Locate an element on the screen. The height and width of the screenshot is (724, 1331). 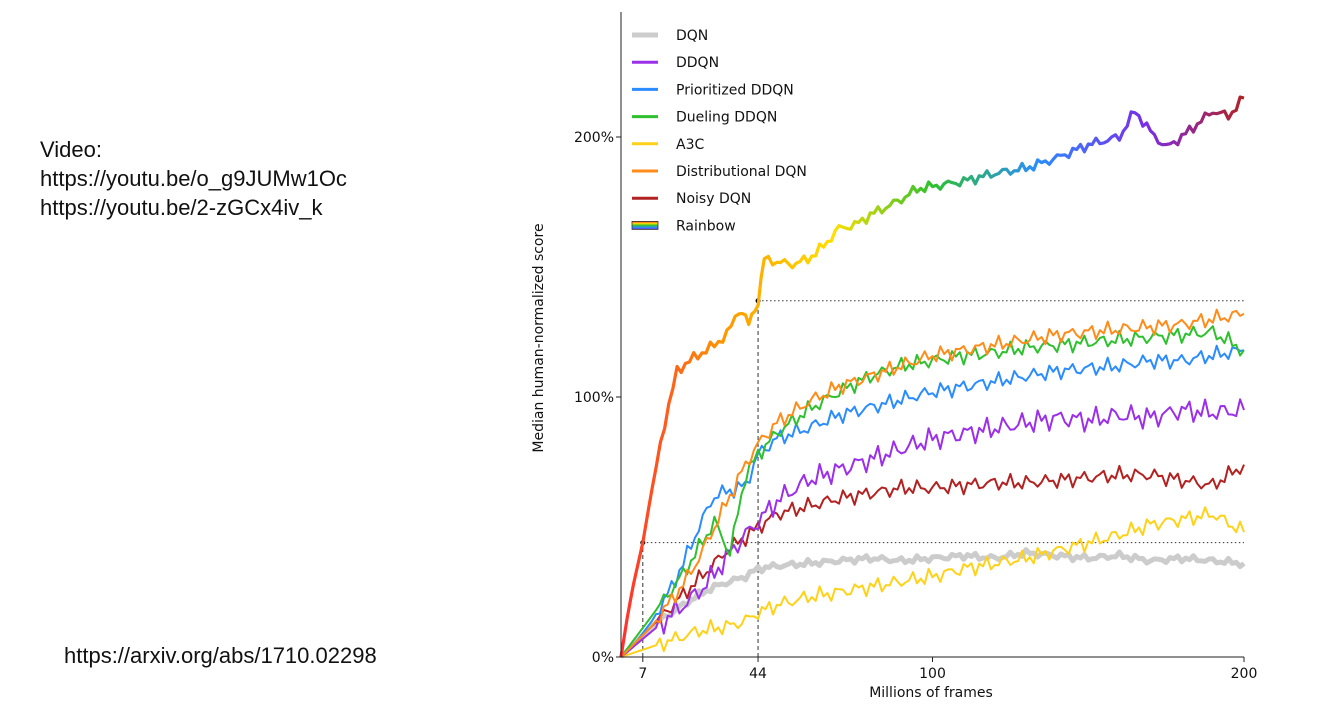
paper-link: https://arxiv.org/abs/1710.02298 is located at coordinates (220, 655).